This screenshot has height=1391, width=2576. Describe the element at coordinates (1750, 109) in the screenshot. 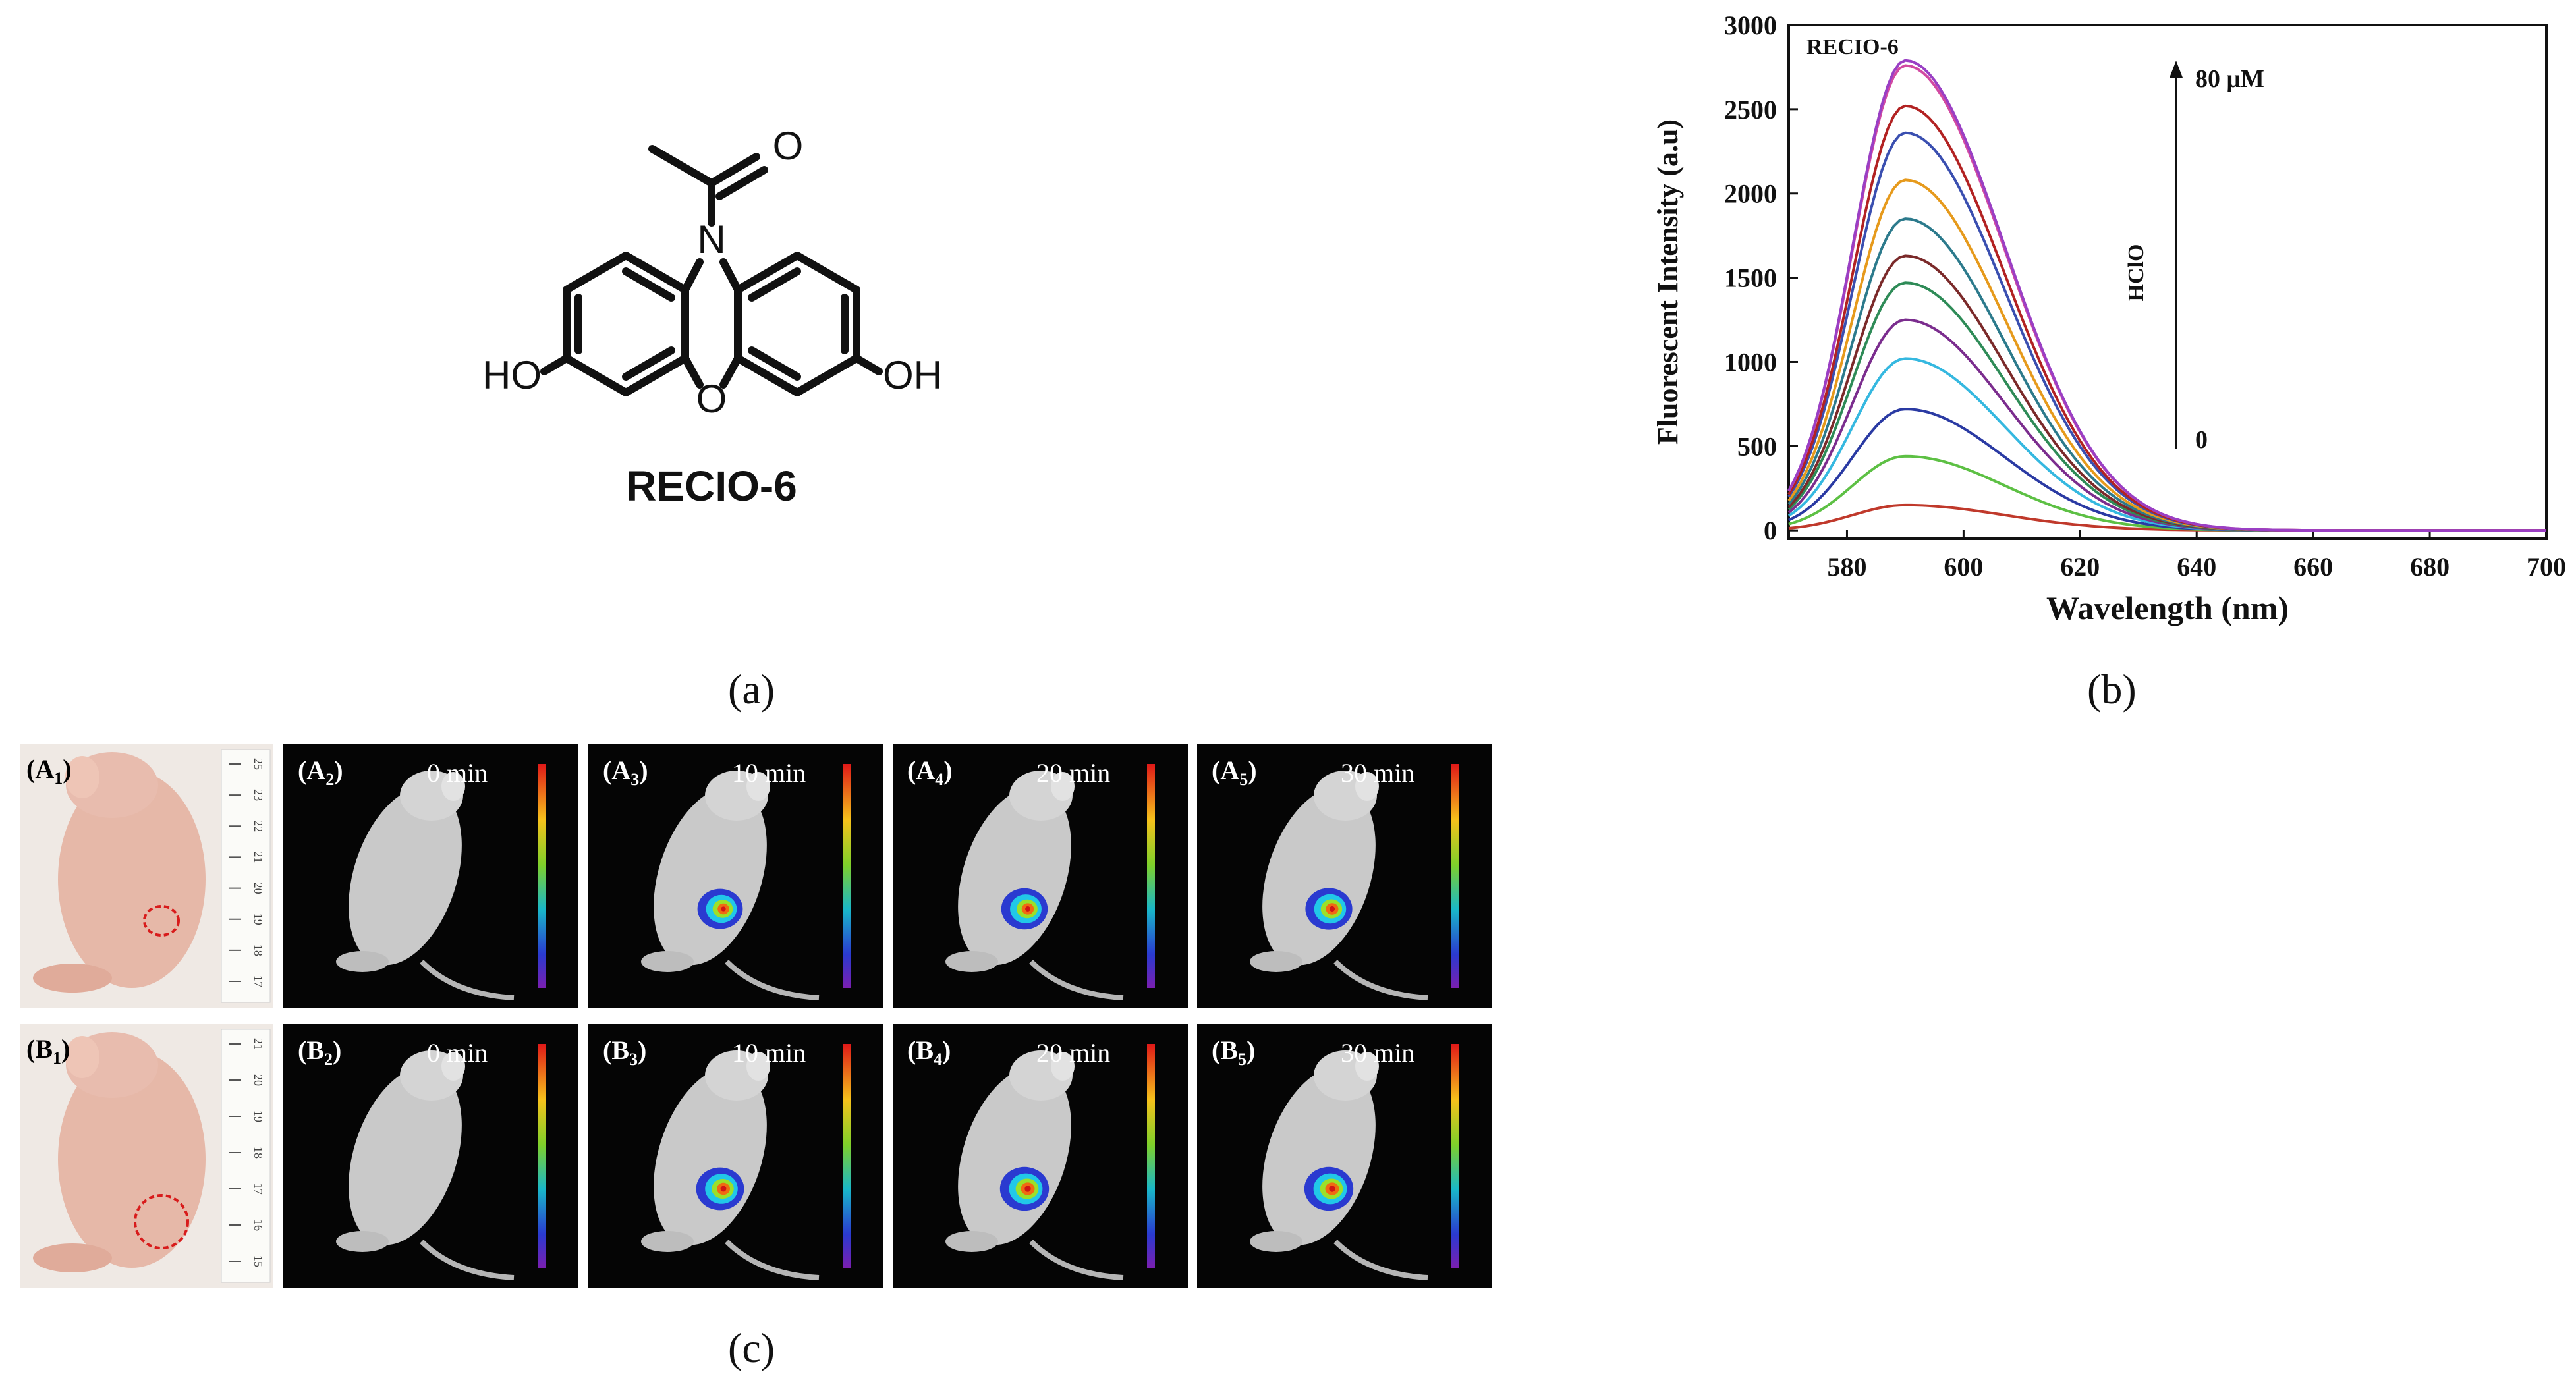

I see `y-tick-label: 2500` at that location.